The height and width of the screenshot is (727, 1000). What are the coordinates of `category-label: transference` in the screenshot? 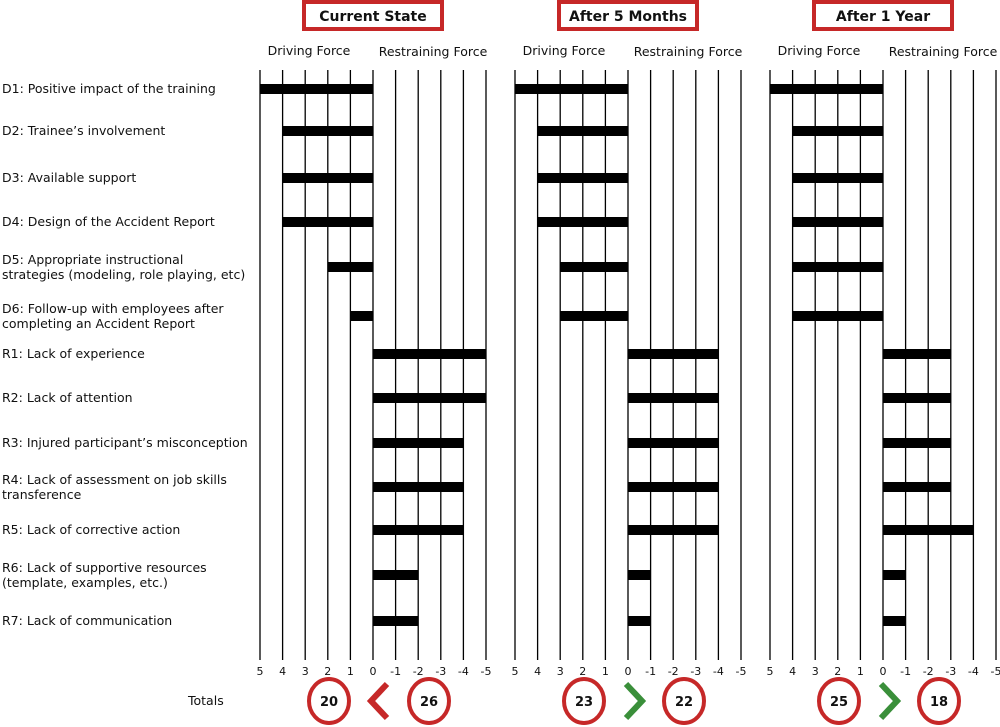 It's located at (42, 494).